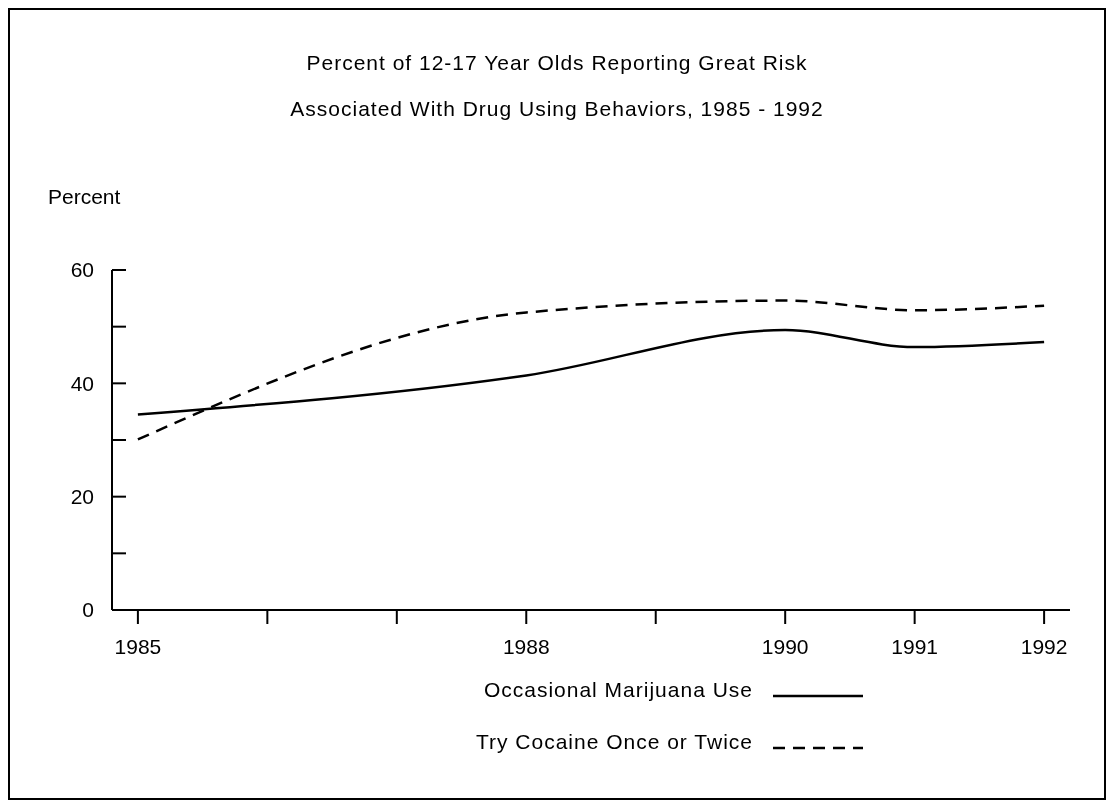 The height and width of the screenshot is (808, 1114). What do you see at coordinates (1044, 646) in the screenshot?
I see `x-tick-label: 1992` at bounding box center [1044, 646].